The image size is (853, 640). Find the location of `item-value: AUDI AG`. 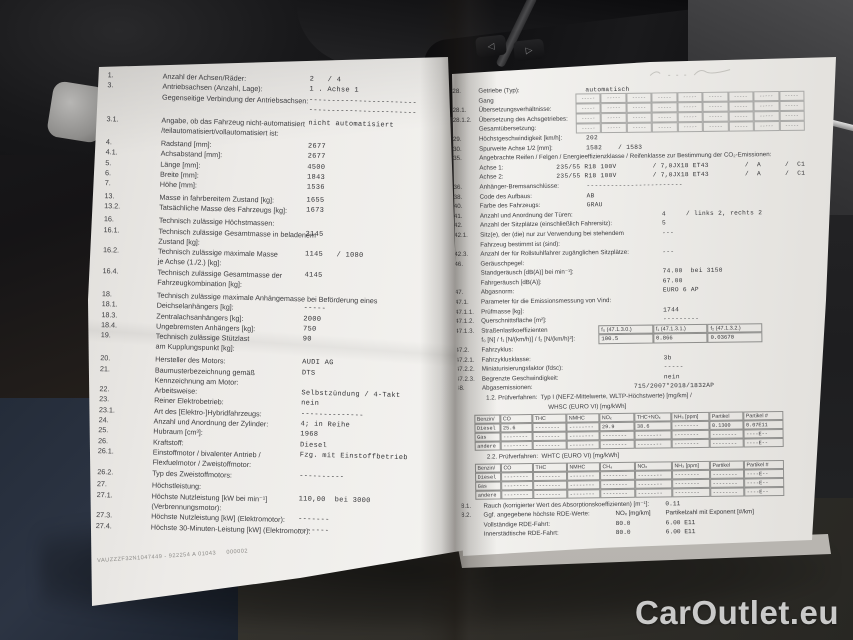

item-value: AUDI AG is located at coordinates (318, 363).